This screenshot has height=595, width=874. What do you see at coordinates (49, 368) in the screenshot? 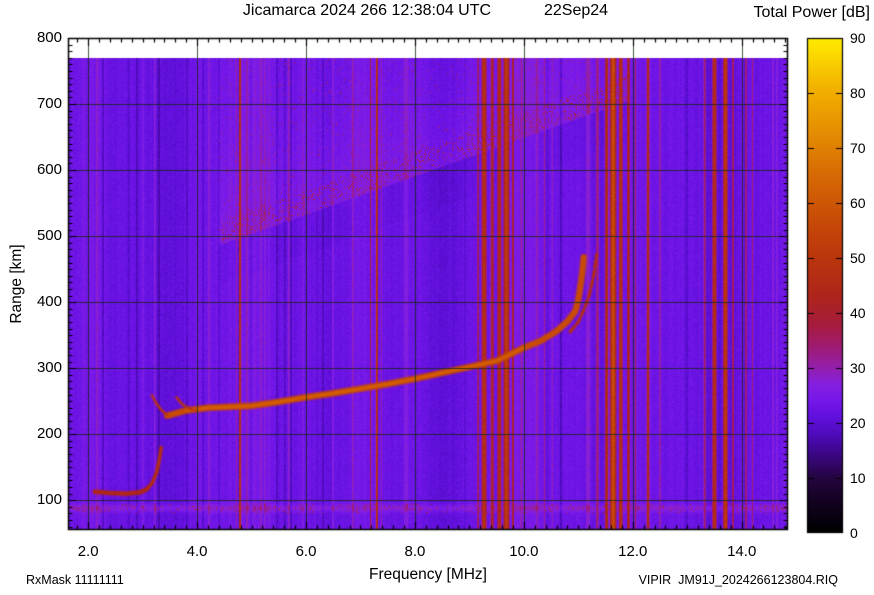
I see `y-axis-tick-label: 300` at bounding box center [49, 368].